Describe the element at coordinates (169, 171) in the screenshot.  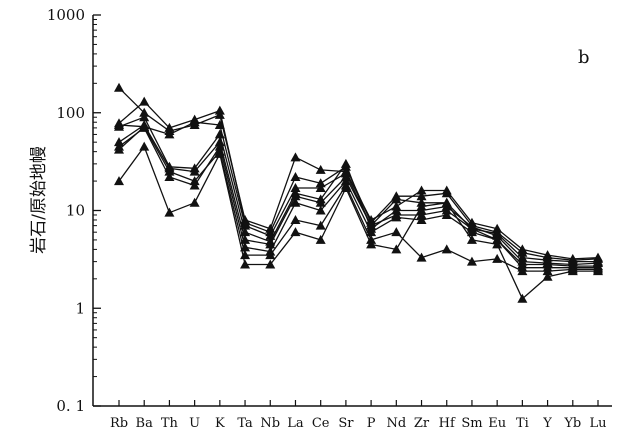
I see `data-point-7-th` at that location.